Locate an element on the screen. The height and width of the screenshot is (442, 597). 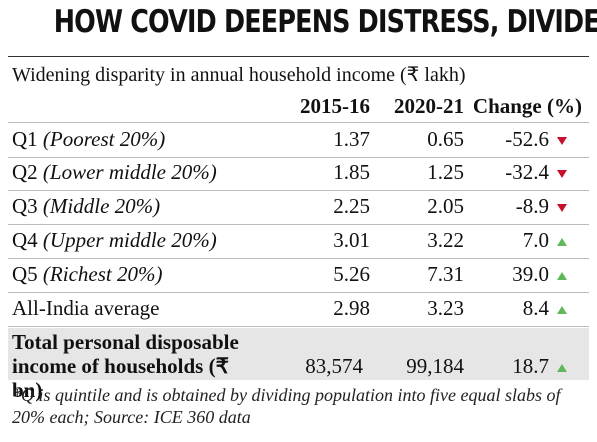
value-cell: 3.23 is located at coordinates (445, 308).